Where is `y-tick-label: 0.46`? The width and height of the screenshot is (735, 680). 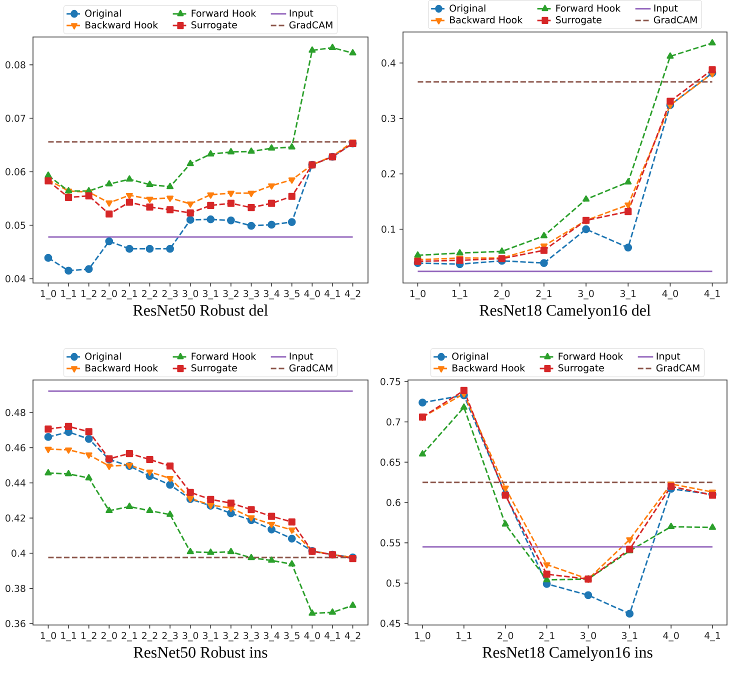 y-tick-label: 0.46 is located at coordinates (16, 448).